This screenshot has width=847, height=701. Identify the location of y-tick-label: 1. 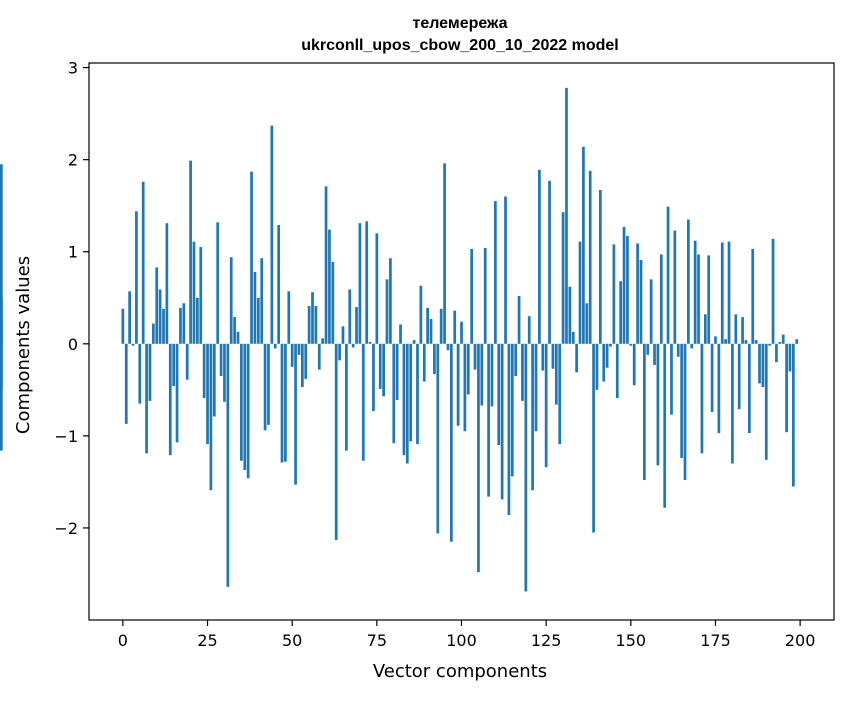
(73, 252).